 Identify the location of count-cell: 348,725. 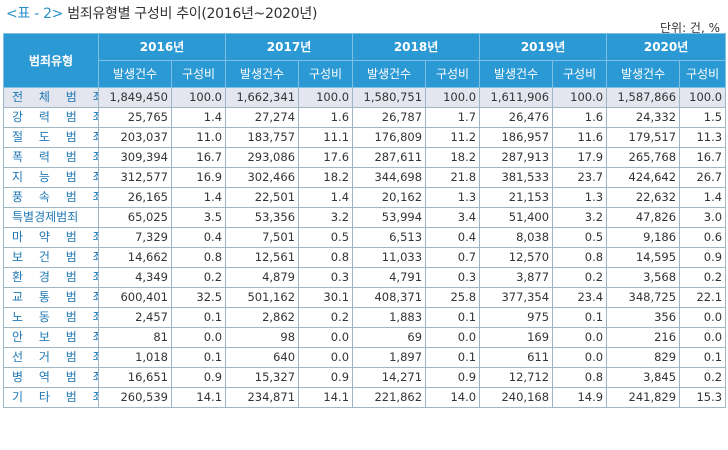
(643, 297).